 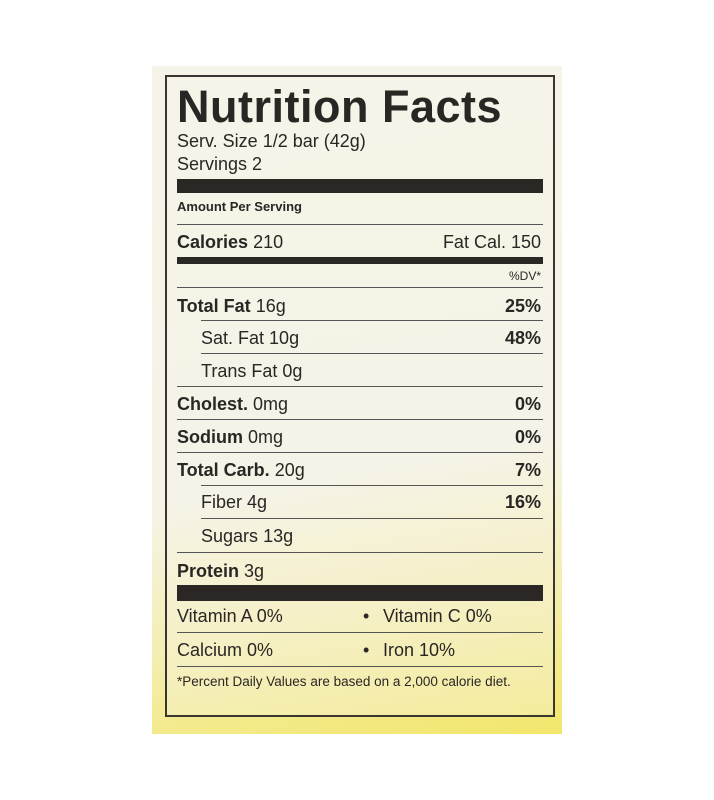 I want to click on nutrient-row-total-carb: Total Carb. 20g, so click(x=241, y=470).